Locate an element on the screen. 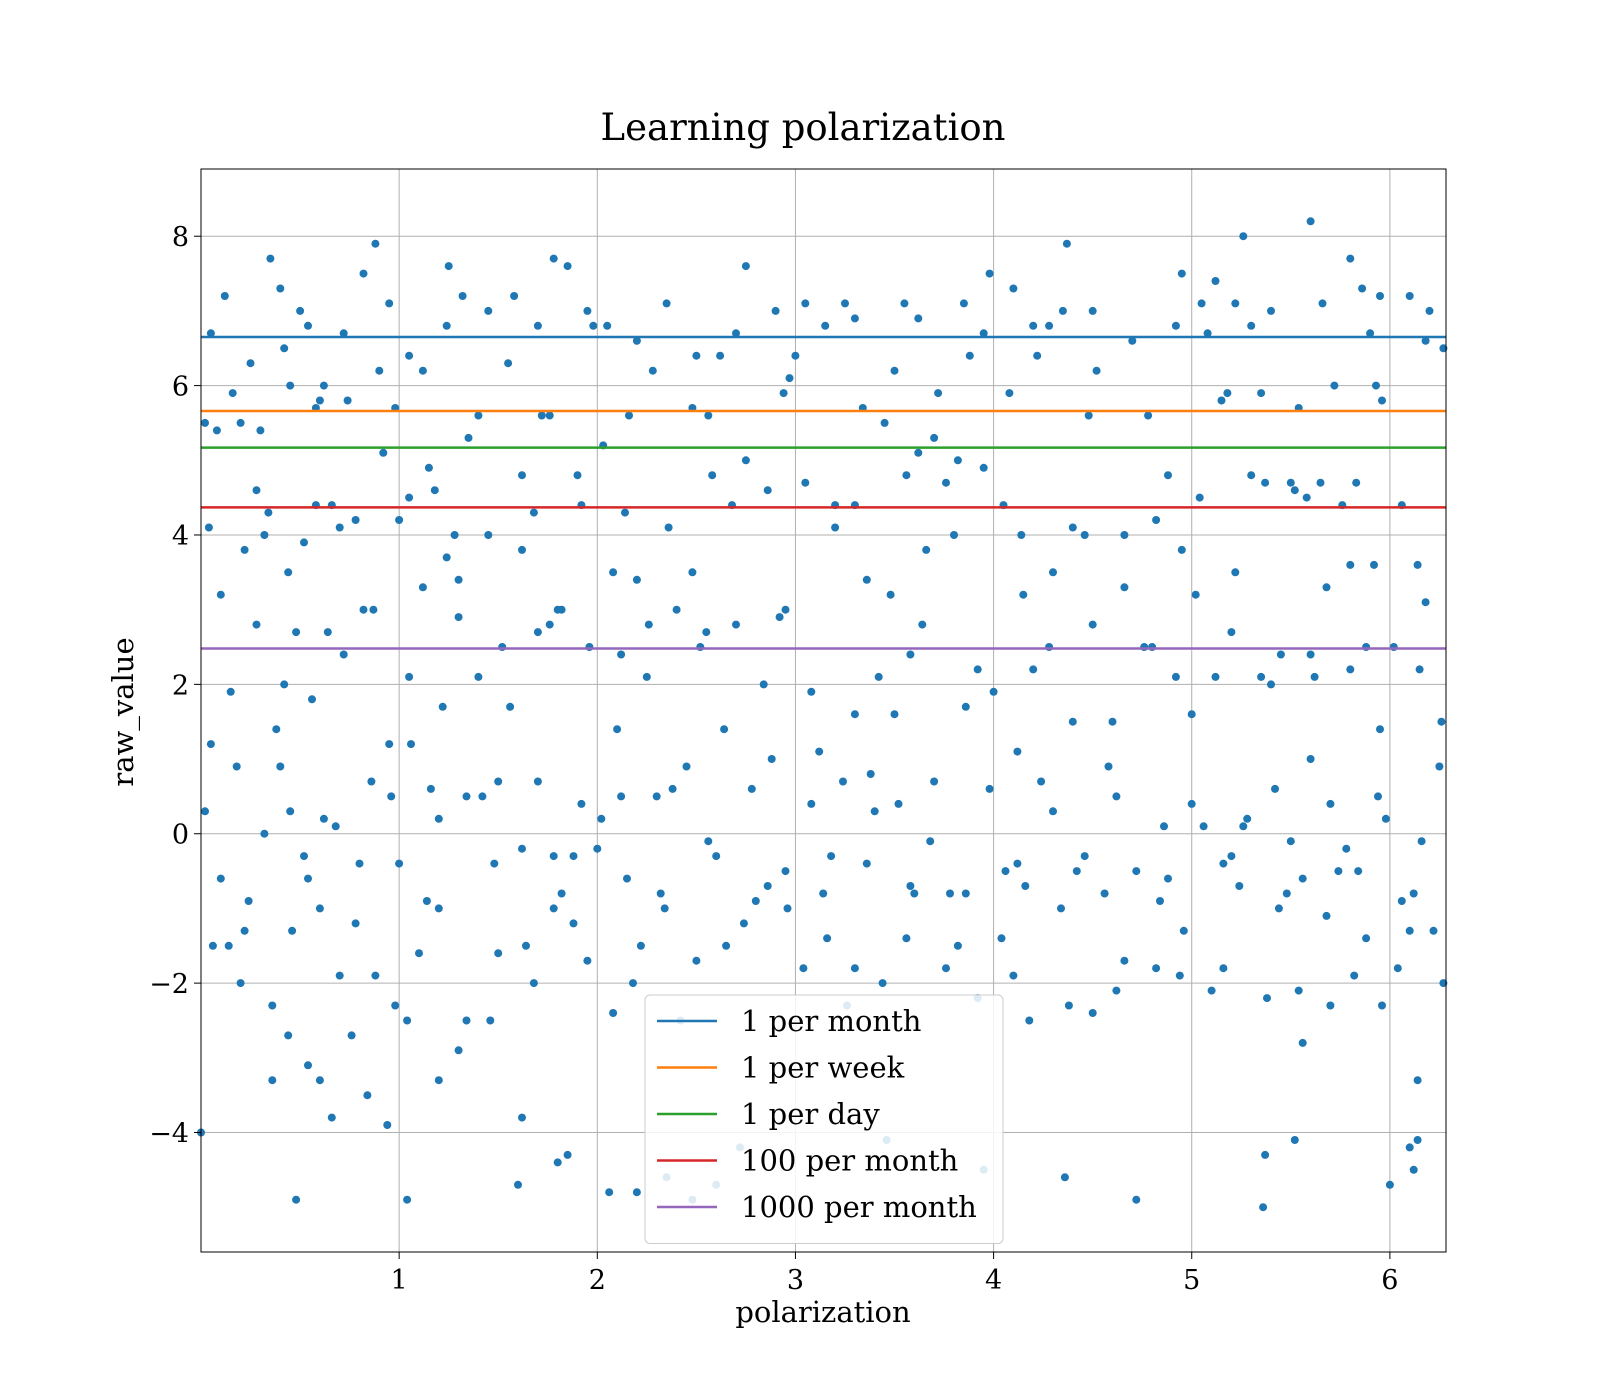 The width and height of the screenshot is (1600, 1400). x-tick-label-1: 2 is located at coordinates (597, 1280).